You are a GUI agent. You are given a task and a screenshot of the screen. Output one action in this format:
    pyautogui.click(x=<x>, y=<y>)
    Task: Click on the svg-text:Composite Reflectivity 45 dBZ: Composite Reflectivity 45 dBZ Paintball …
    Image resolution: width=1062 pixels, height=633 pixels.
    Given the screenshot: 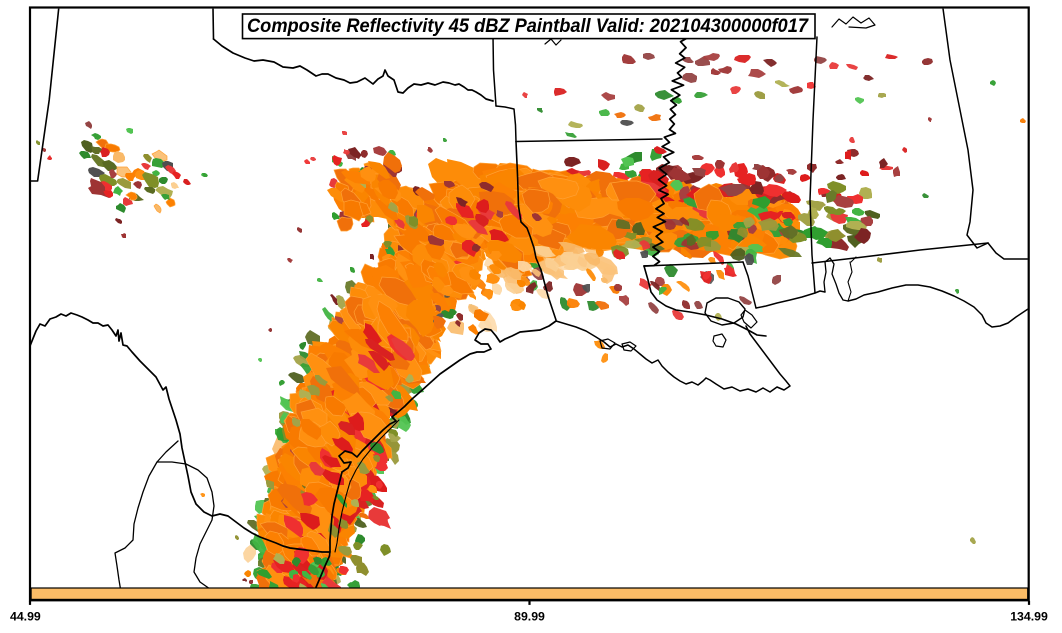 What is the action you would take?
    pyautogui.click(x=528, y=26)
    